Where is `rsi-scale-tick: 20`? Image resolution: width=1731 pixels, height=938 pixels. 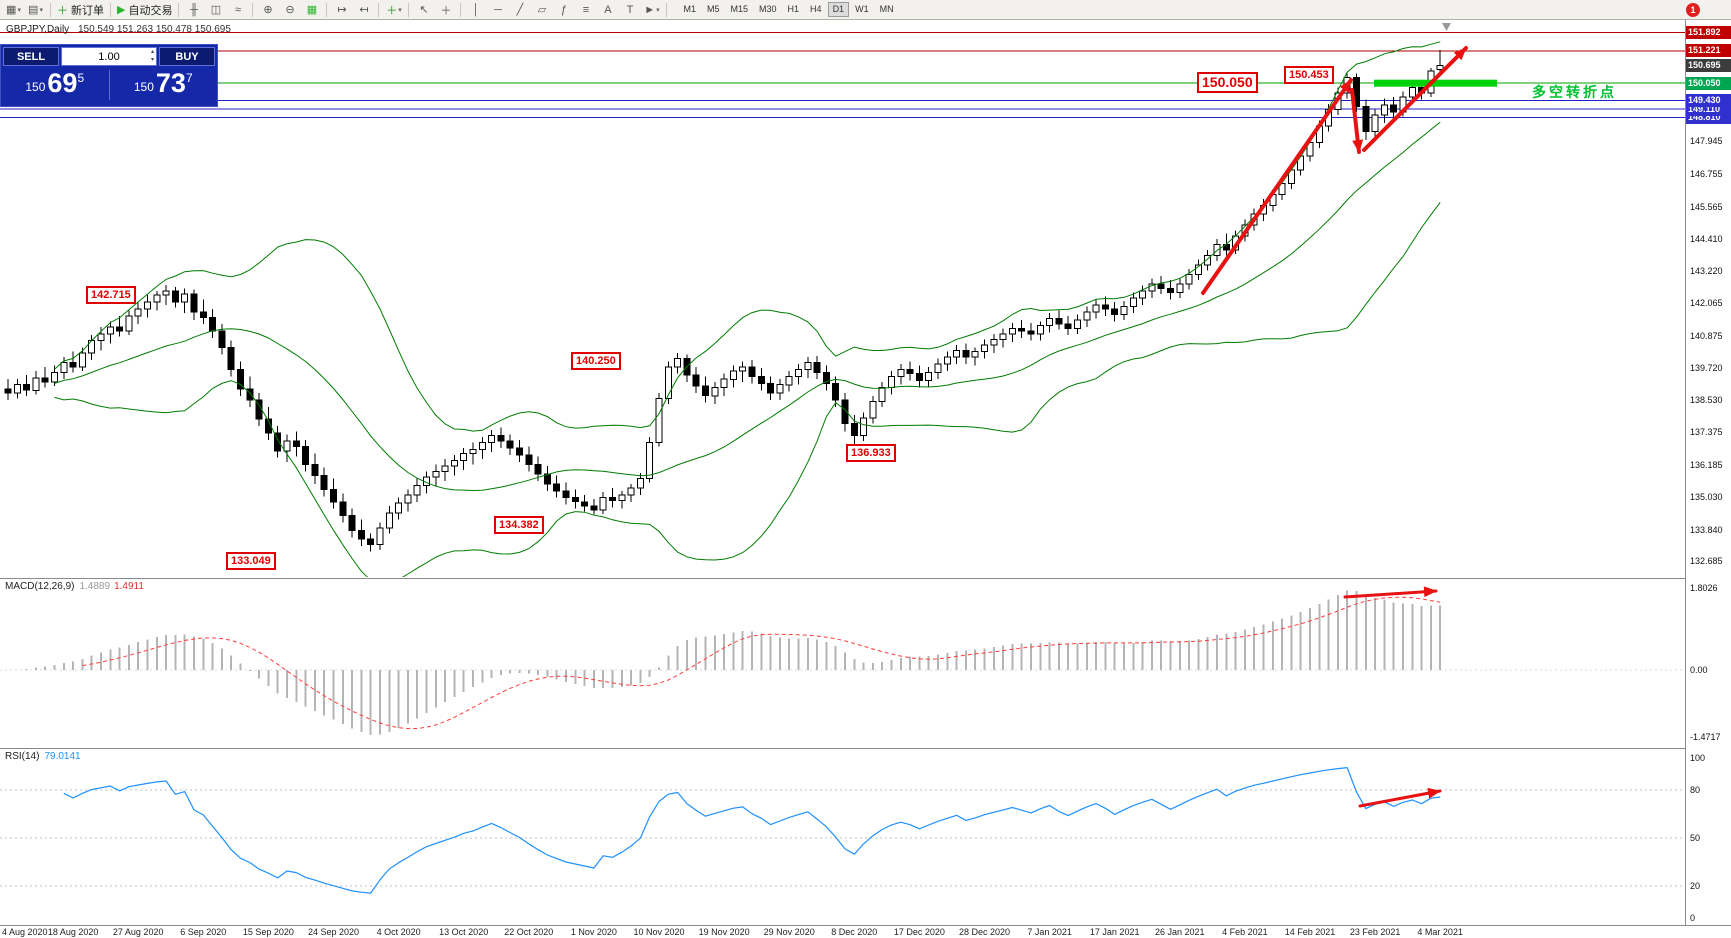
rsi-scale-tick: 20 is located at coordinates (1695, 886).